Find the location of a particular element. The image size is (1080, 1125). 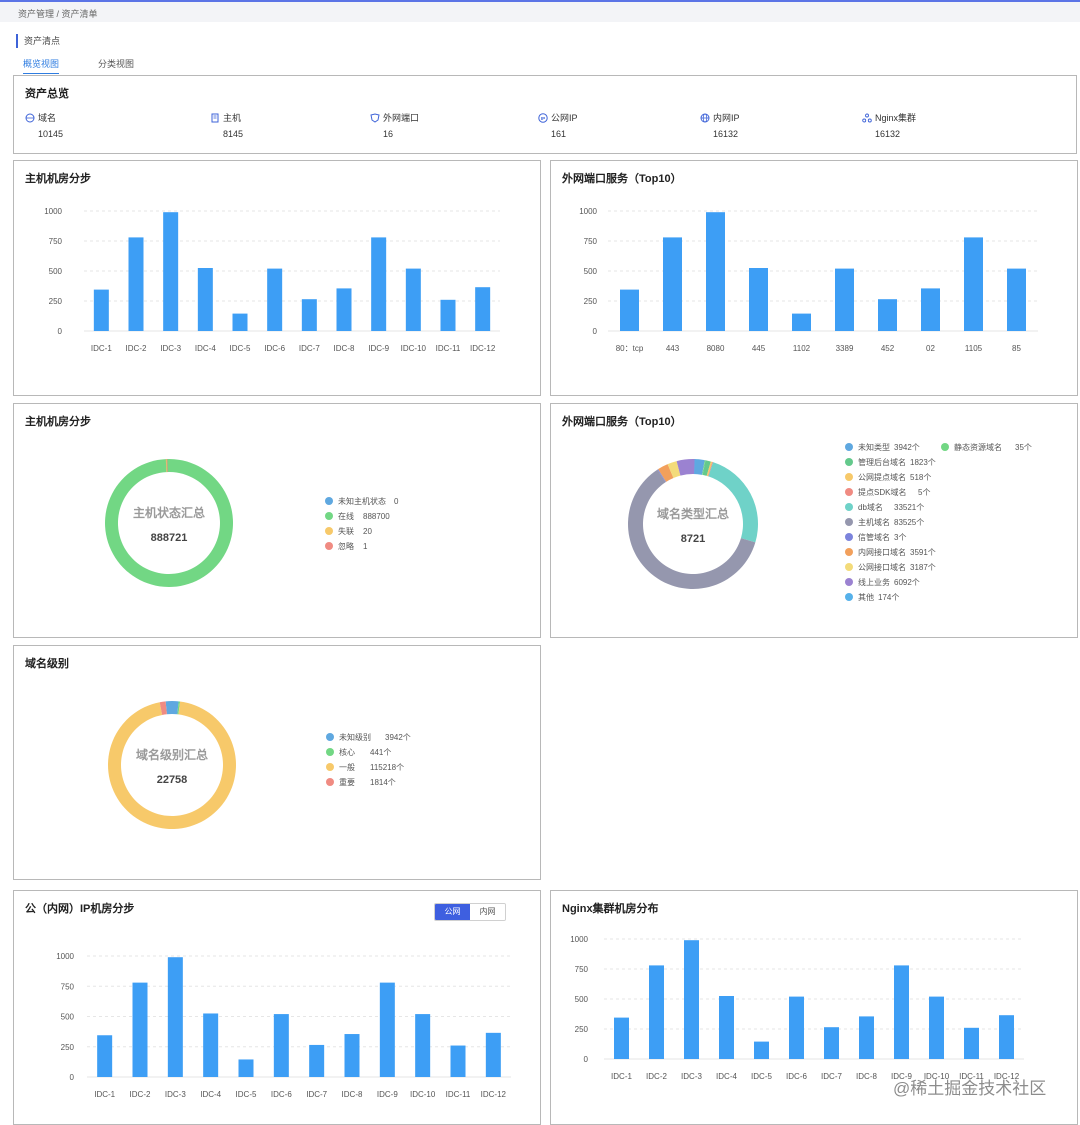

legend-label: 在线 is located at coordinates (346, 516).